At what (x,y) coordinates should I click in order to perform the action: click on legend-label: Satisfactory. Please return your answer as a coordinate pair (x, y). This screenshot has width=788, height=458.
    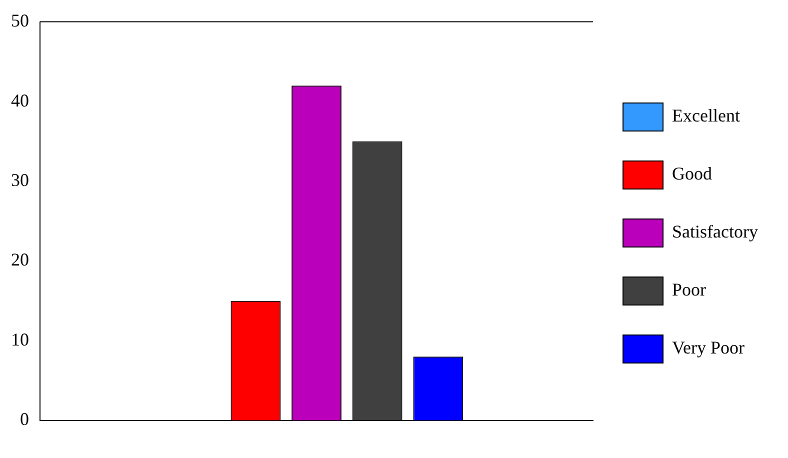
    Looking at the image, I should click on (715, 232).